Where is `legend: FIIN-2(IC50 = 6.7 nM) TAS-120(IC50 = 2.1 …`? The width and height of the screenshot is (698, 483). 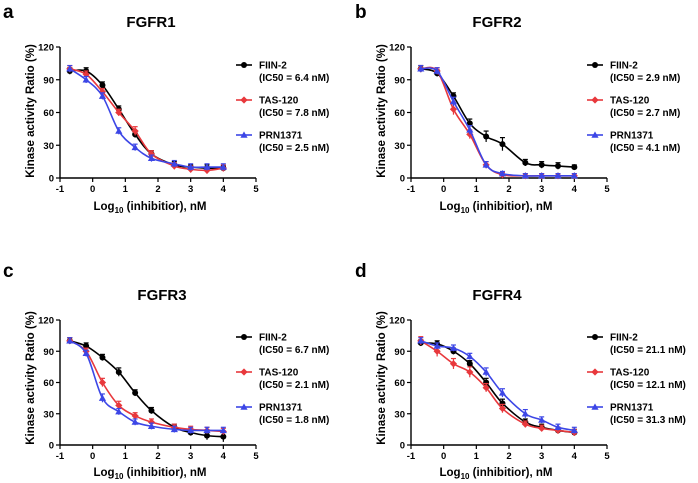 legend: FIIN-2(IC50 = 6.7 nM) TAS-120(IC50 = 2.1 … is located at coordinates (282, 379).